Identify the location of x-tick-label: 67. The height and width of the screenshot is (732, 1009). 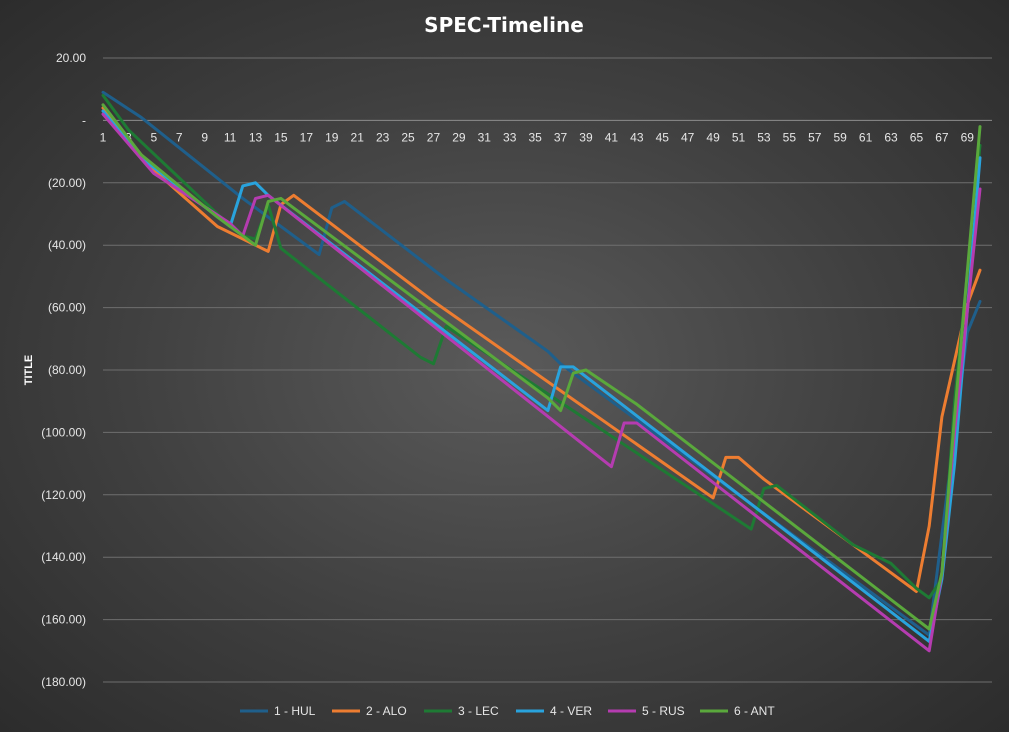
(942, 137).